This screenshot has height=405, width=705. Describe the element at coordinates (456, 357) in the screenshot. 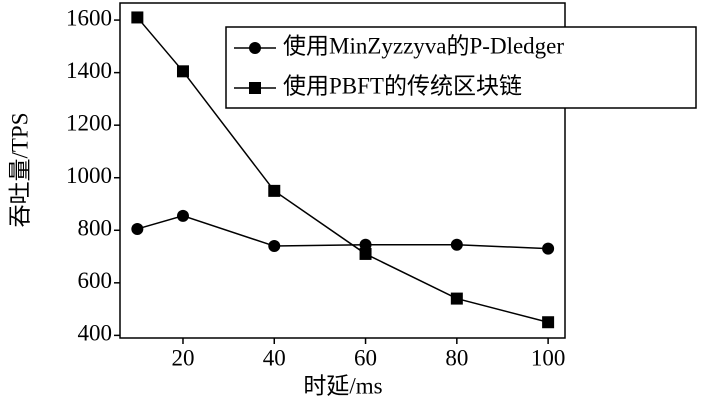

I see `x-tick-label: 80` at that location.